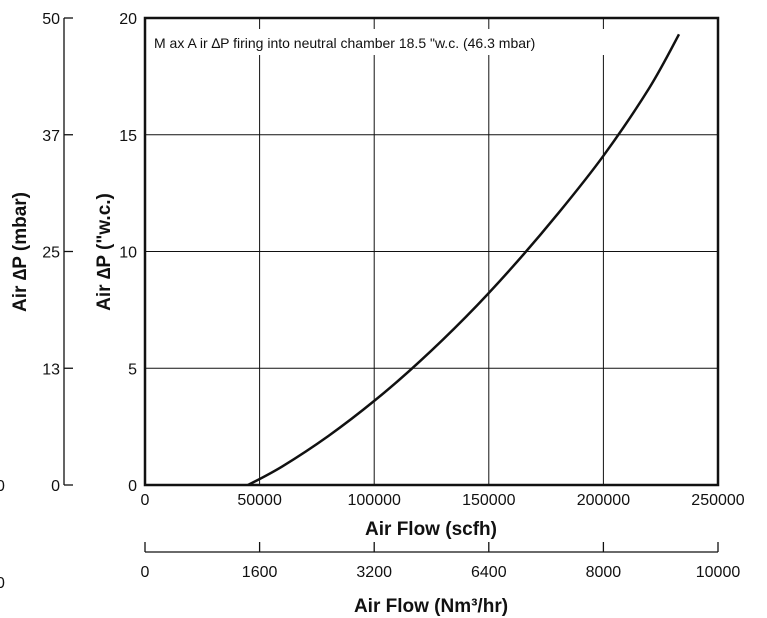 The image size is (767, 618). What do you see at coordinates (443, 500) in the screenshot?
I see `x-axis-ticks: 0 50000 100000 150000 200000 250000` at bounding box center [443, 500].